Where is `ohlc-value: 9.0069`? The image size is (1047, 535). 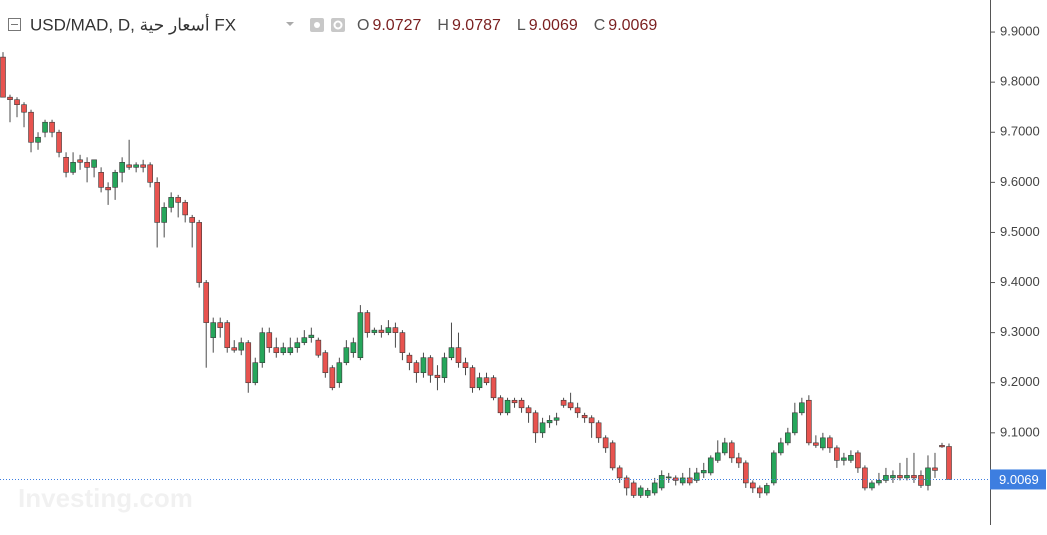
ohlc-value: 9.0069 is located at coordinates (632, 25).